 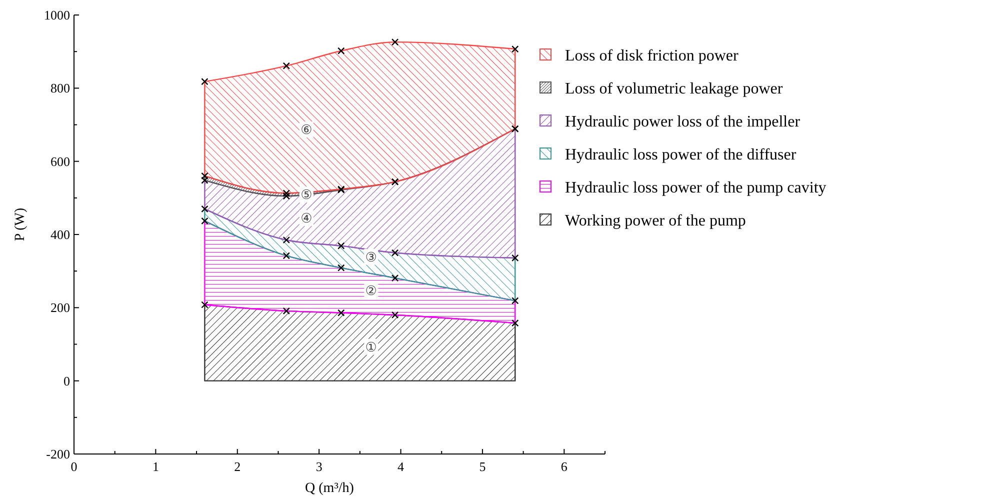 I want to click on legend-label: Working power of the pump, so click(x=655, y=221).